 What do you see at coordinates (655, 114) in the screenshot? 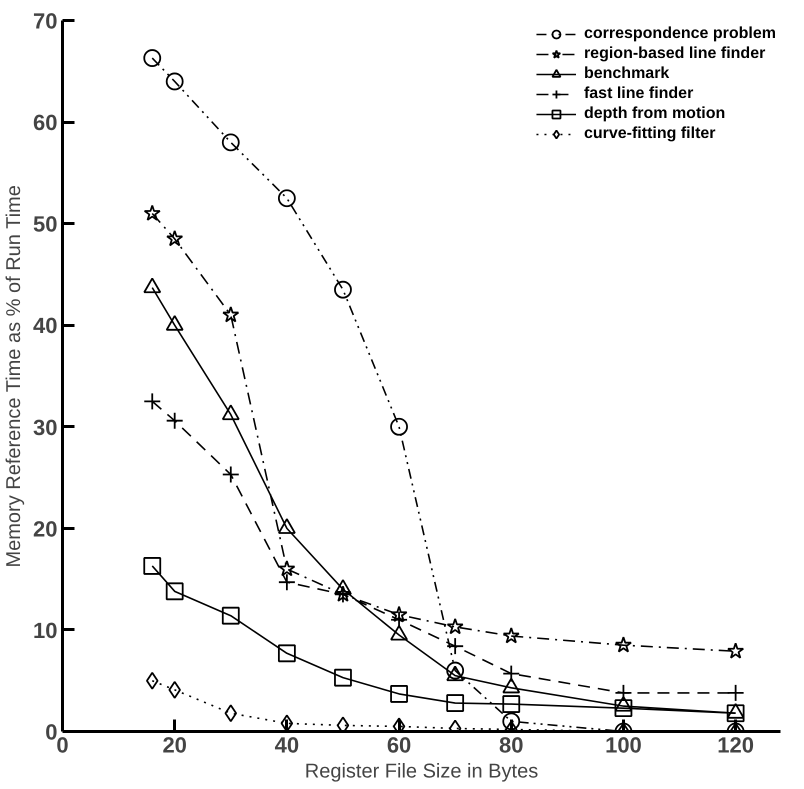
I see `legend-label: depth from motion` at bounding box center [655, 114].